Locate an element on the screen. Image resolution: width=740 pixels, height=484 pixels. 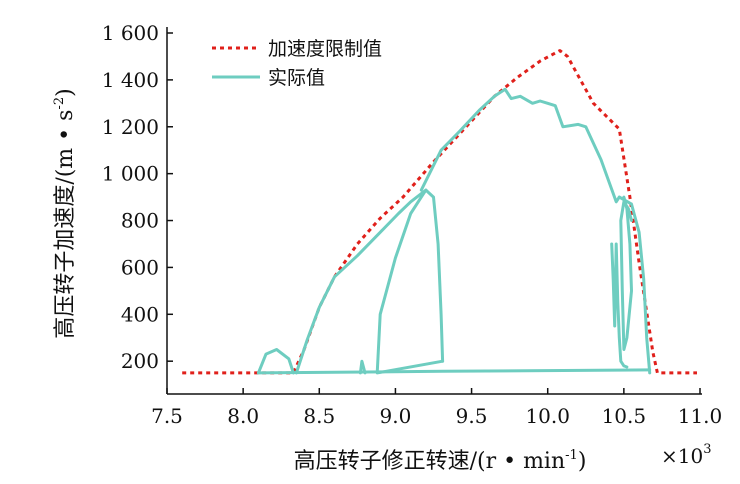
x-tick-label: 8.0 is located at coordinates (243, 416).